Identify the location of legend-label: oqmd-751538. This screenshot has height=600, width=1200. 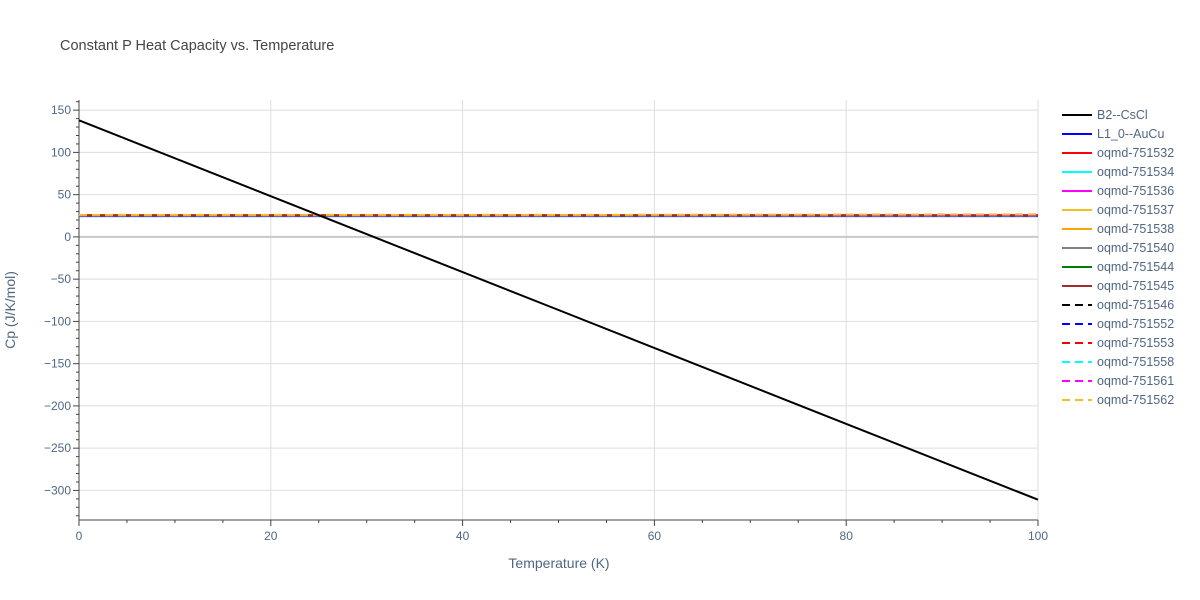
(1135, 229).